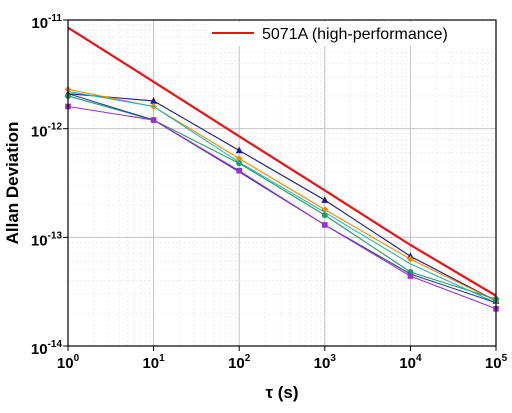 The height and width of the screenshot is (413, 512). I want to click on x-tick-label: 10⁴, so click(410, 362).